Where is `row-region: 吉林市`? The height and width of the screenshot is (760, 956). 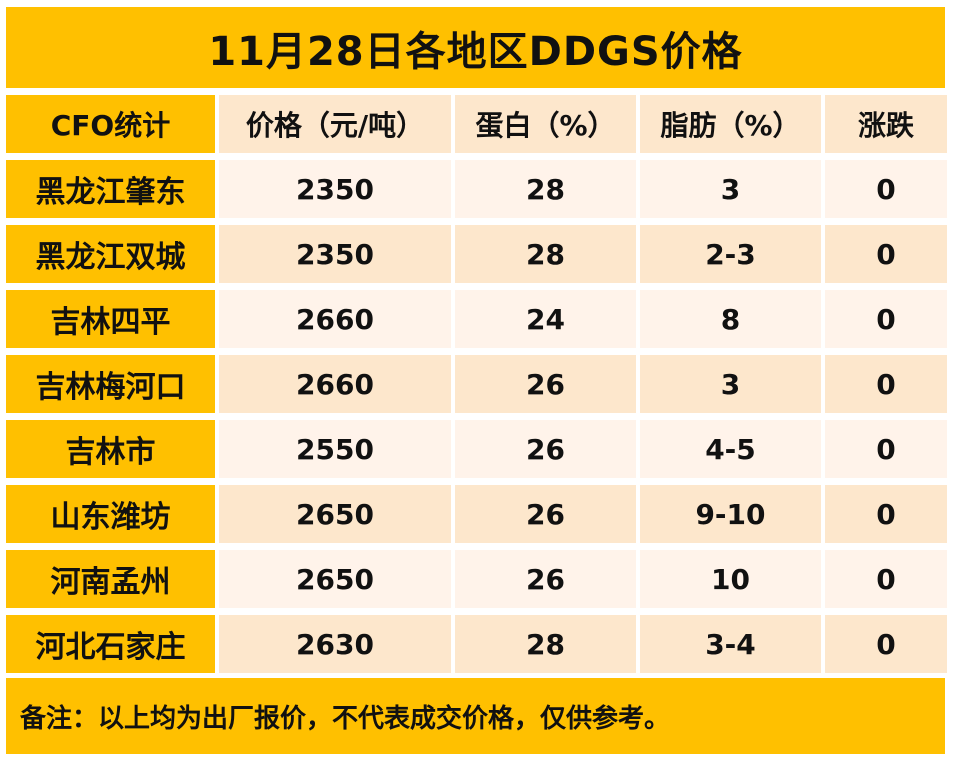
row-region: 吉林市 is located at coordinates (110, 449).